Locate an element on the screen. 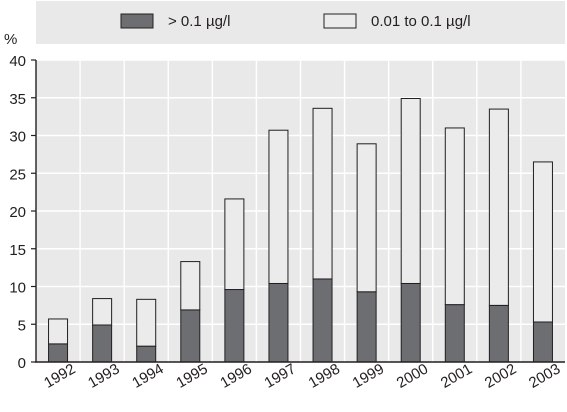 Image resolution: width=567 pixels, height=412 pixels. y-tick-labels: 0 5 10 15 20 25 30 35 40 is located at coordinates (17, 212).